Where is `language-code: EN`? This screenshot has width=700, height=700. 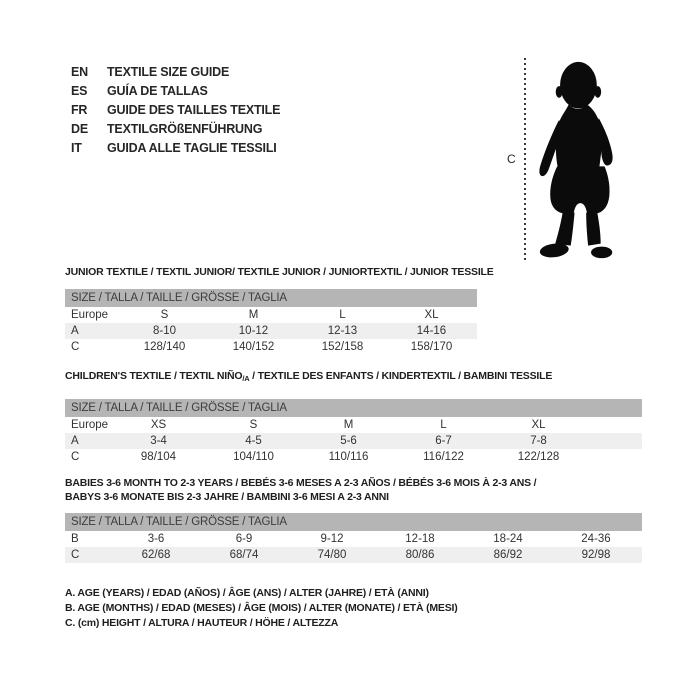 language-code: EN is located at coordinates (79, 72).